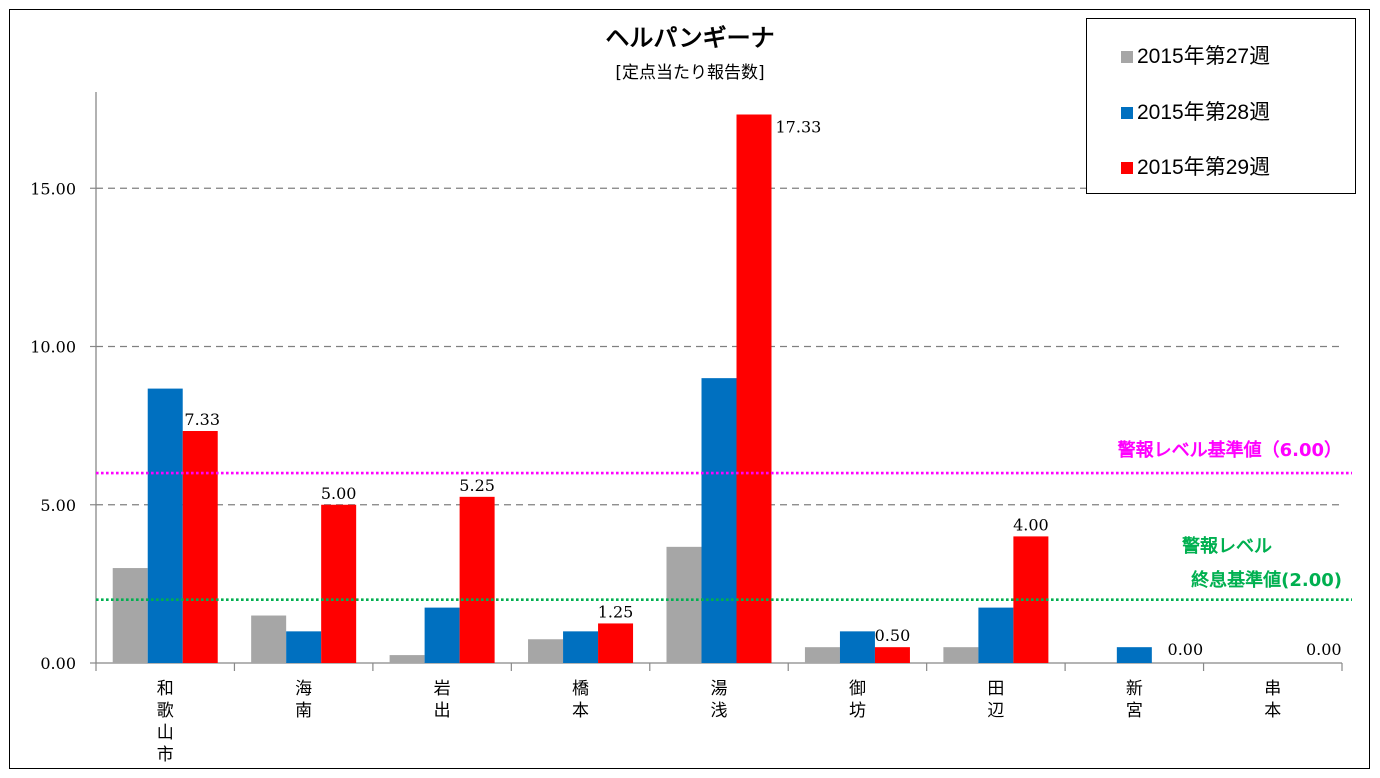  Describe the element at coordinates (442, 689) in the screenshot. I see `category-label-2-0: 岩` at that location.